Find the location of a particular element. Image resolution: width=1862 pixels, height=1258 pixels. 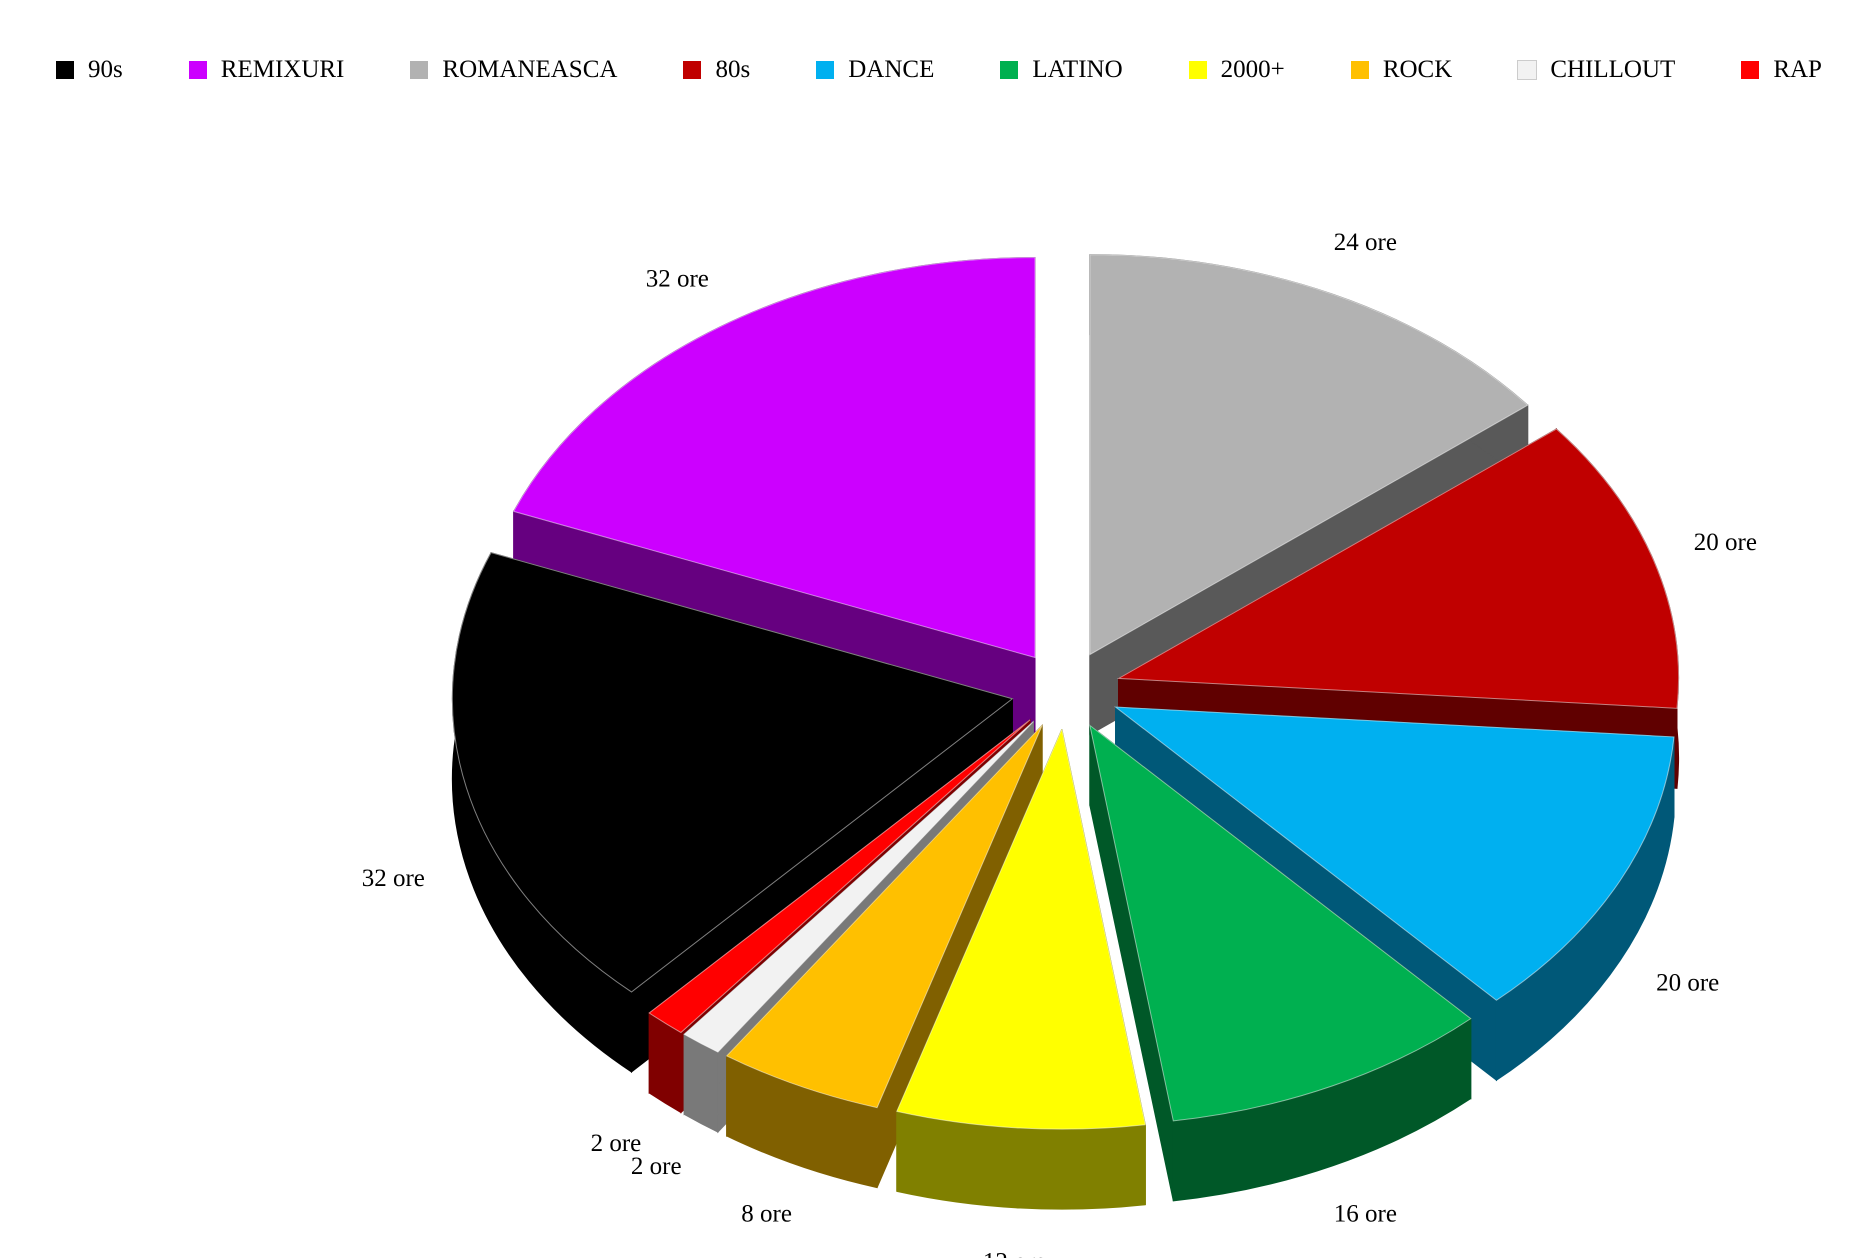

data-label: 24 ore is located at coordinates (1365, 242).